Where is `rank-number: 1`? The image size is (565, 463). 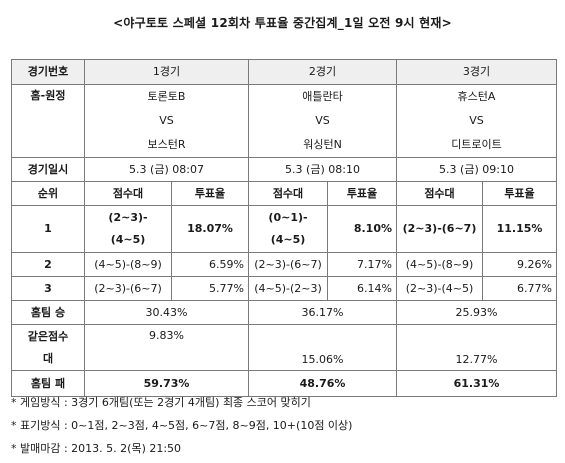
rank-number: 1 is located at coordinates (48, 229).